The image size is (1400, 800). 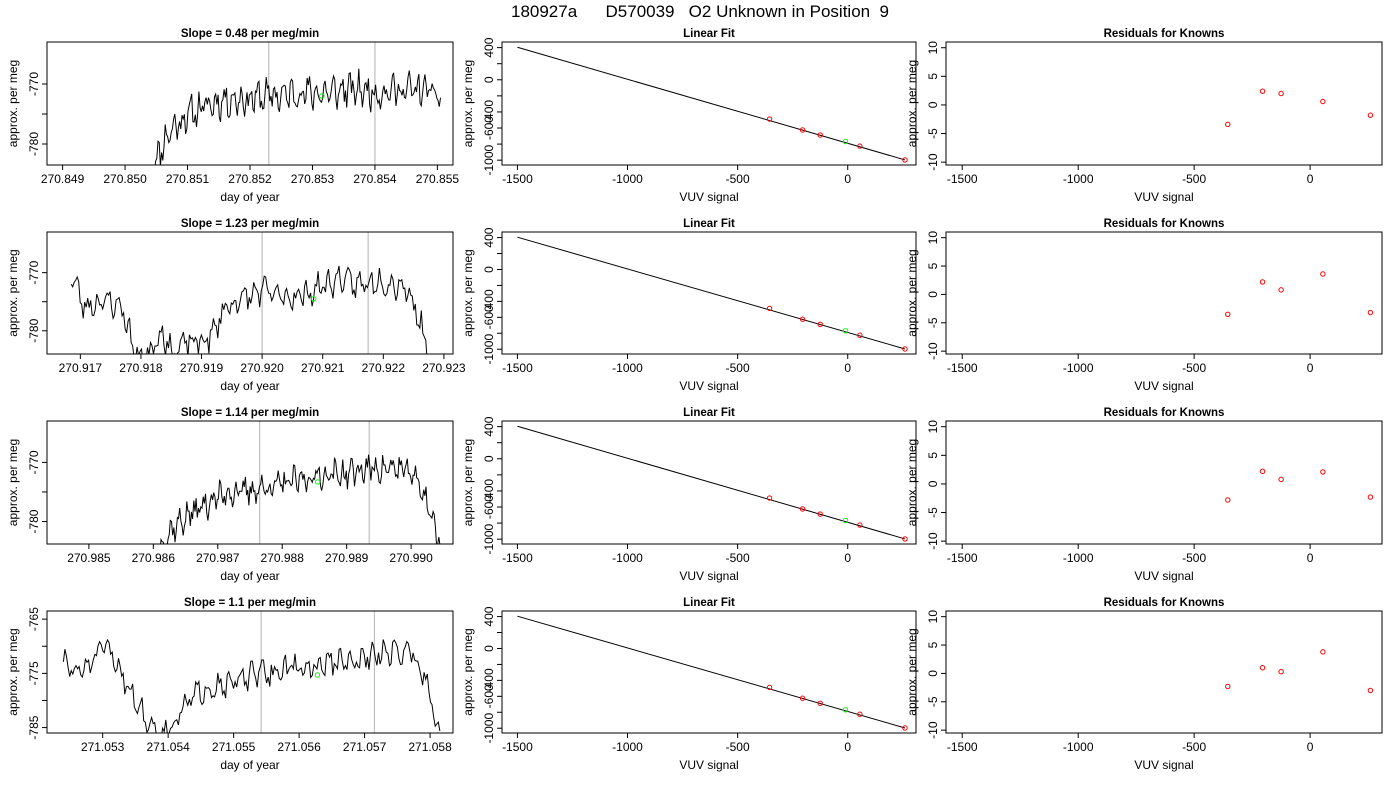 I want to click on x-tick-label: 271.058, so click(x=430, y=747).